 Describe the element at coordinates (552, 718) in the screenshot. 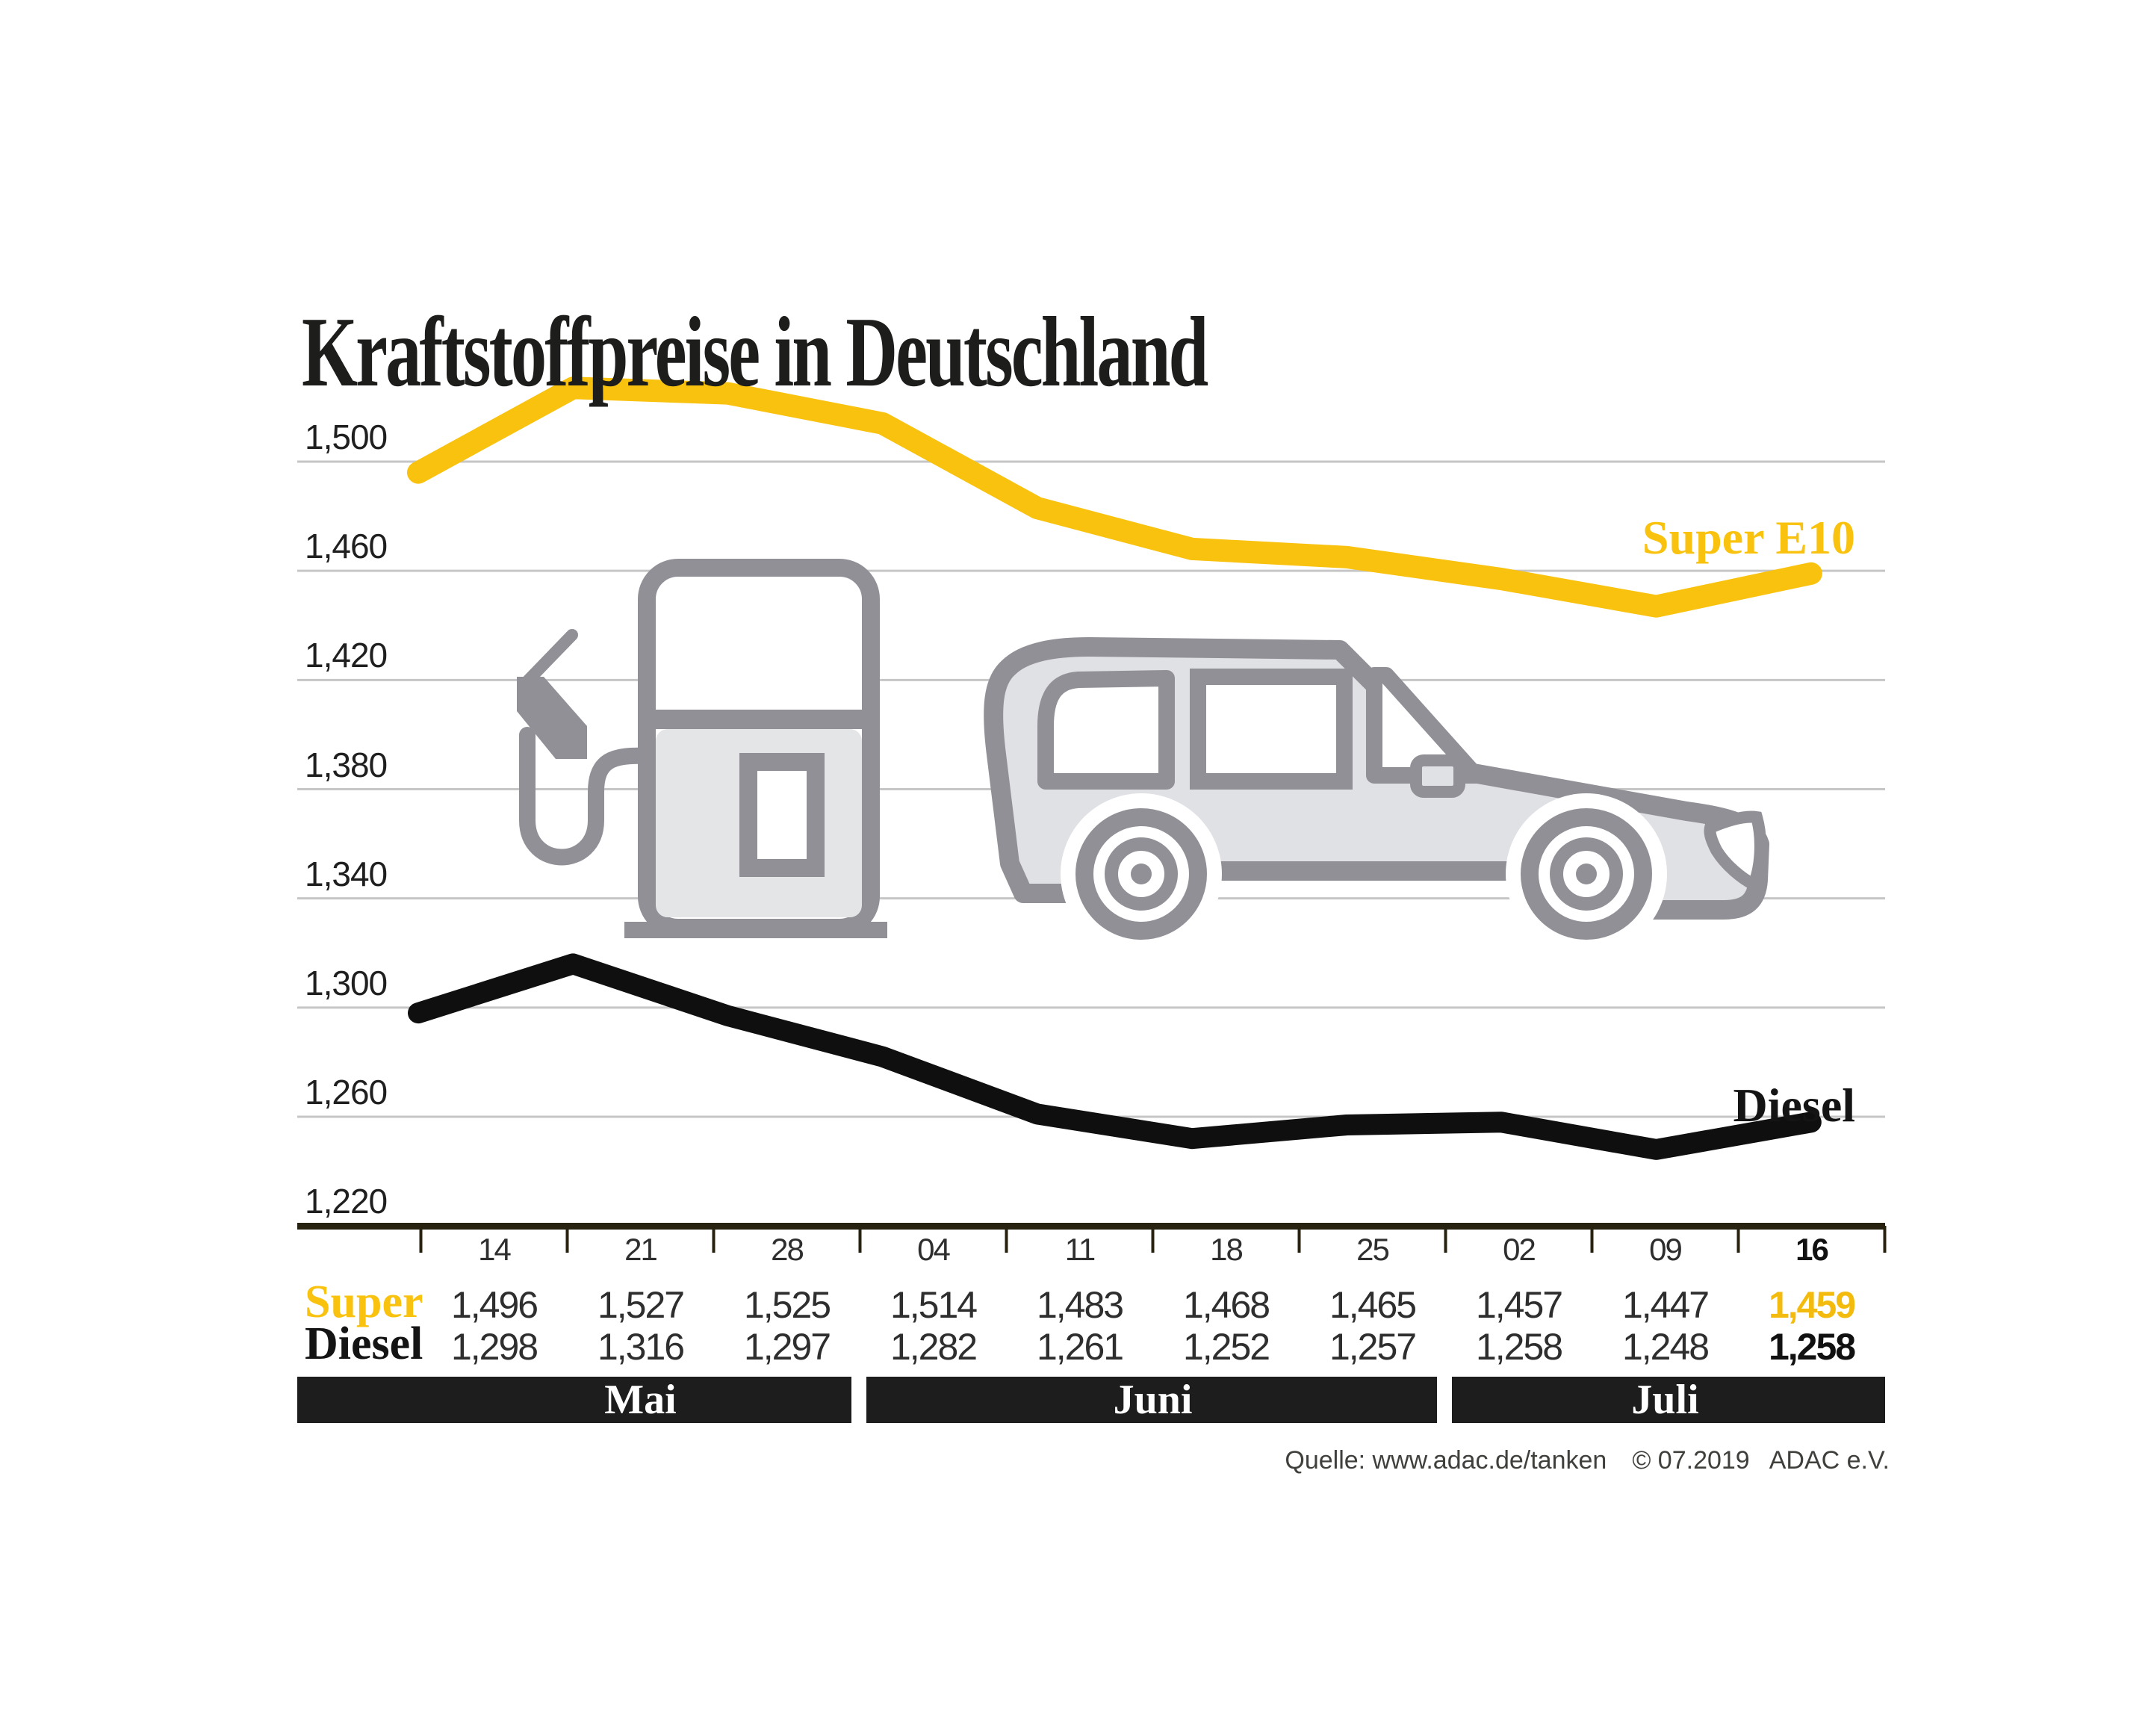

I see `pump-nozzle` at that location.